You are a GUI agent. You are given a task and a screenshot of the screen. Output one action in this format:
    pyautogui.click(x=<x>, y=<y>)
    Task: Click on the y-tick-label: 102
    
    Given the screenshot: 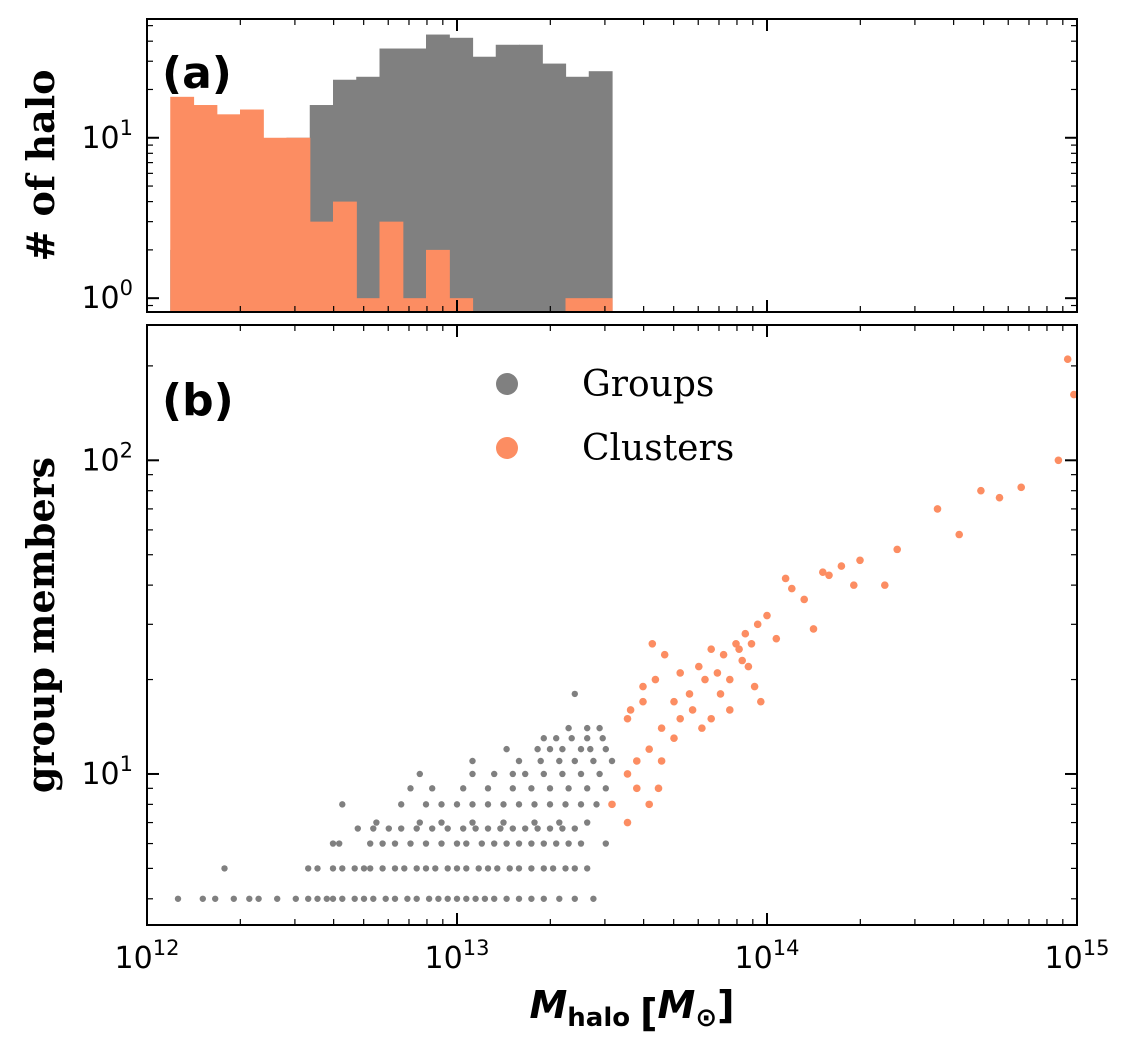 What is the action you would take?
    pyautogui.click(x=107, y=458)
    